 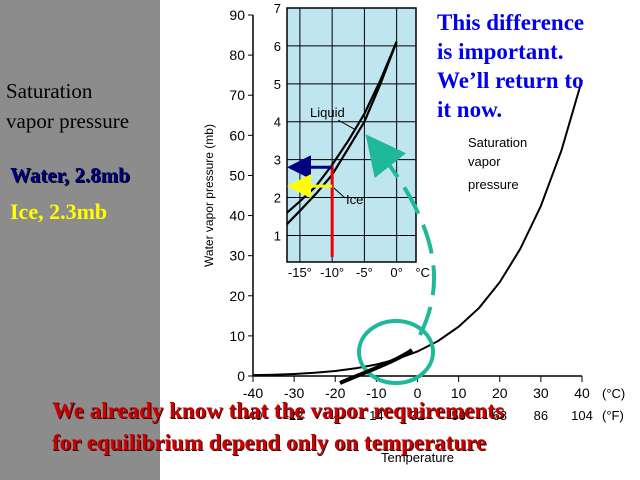 I want to click on inset-y-tick-label: 7, so click(x=277, y=8).